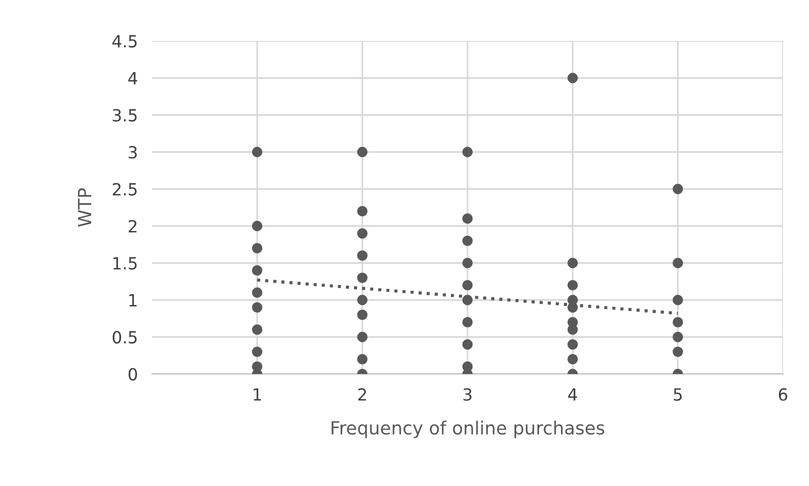 The width and height of the screenshot is (809, 486). Describe the element at coordinates (362, 394) in the screenshot. I see `x-tick-label: 2` at that location.